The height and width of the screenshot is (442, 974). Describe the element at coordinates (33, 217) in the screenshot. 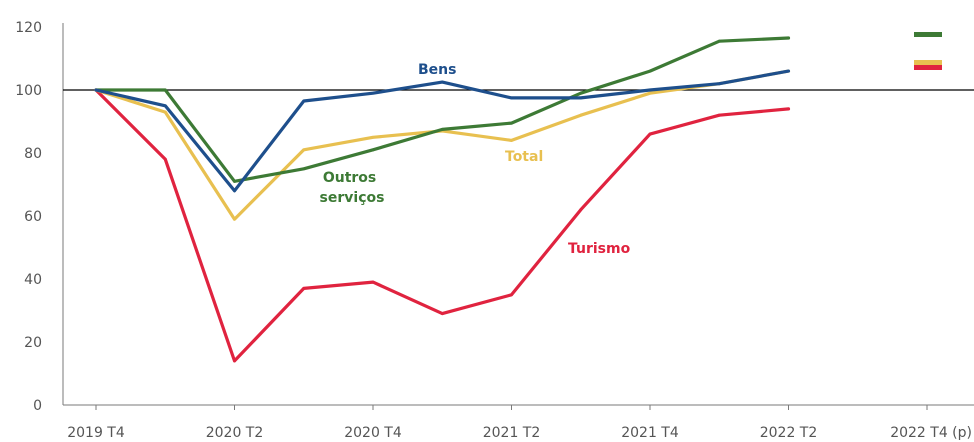

I see `y-tick-label: 60` at that location.